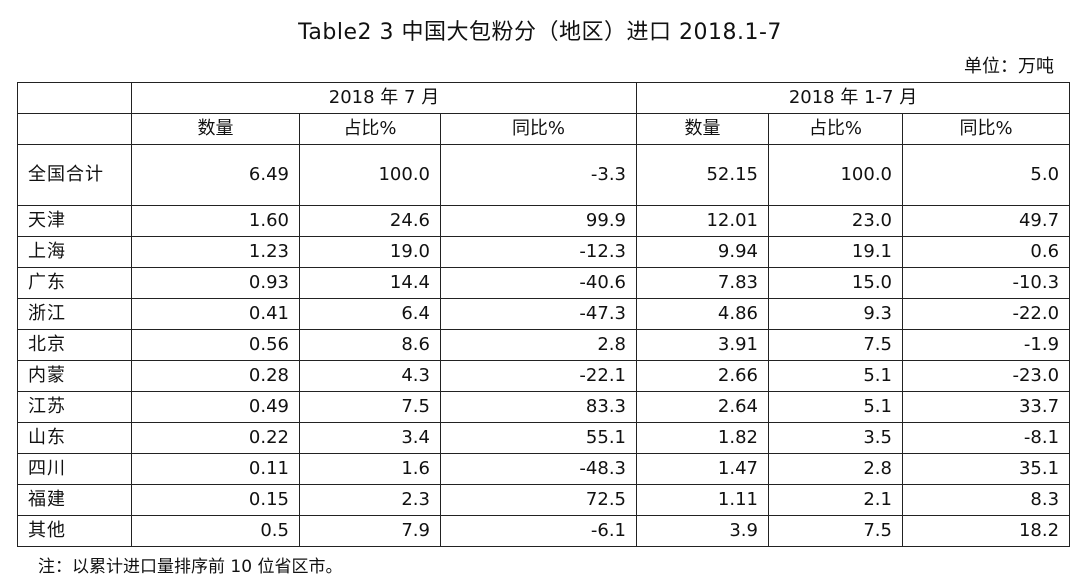 Image resolution: width=1080 pixels, height=582 pixels. Describe the element at coordinates (538, 129) in the screenshot. I see `col-header-yoy-month: 同比%` at that location.